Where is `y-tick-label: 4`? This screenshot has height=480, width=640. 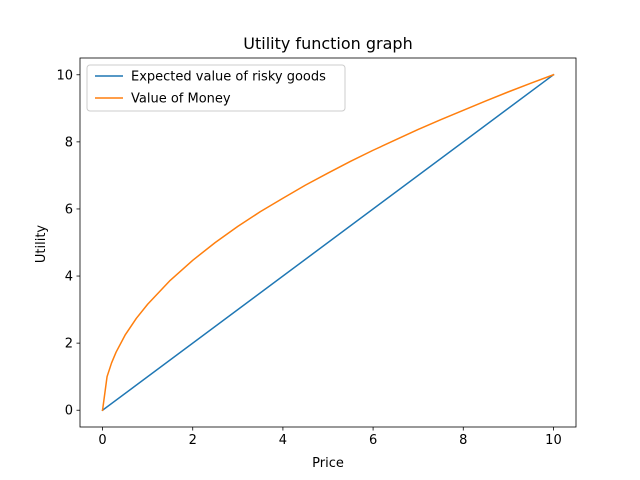 y-tick-label: 4 is located at coordinates (69, 277).